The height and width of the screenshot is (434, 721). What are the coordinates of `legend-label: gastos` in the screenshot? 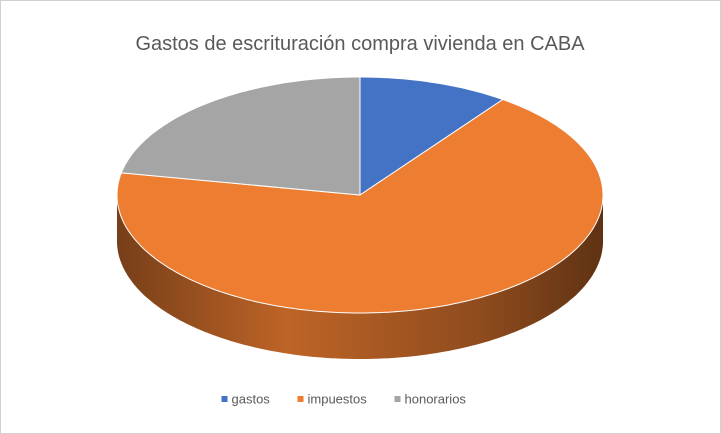 It's located at (251, 398).